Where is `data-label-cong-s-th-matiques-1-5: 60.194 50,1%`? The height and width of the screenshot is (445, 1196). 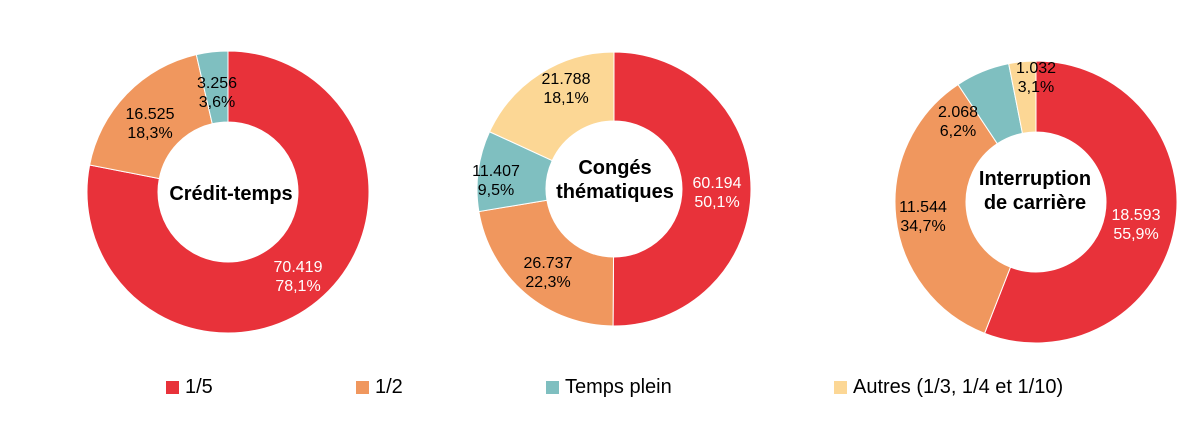 data-label-cong-s-th-matiques-1-5: 60.194 50,1% is located at coordinates (717, 193).